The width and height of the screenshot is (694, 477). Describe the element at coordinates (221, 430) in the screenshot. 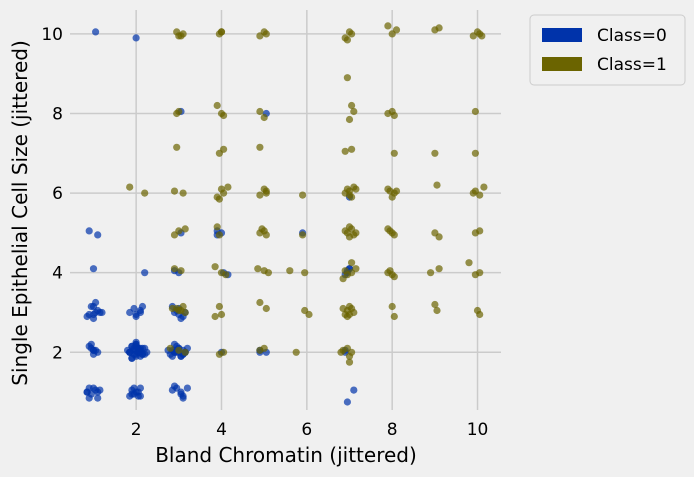

I see `x-tick-label: 4` at that location.